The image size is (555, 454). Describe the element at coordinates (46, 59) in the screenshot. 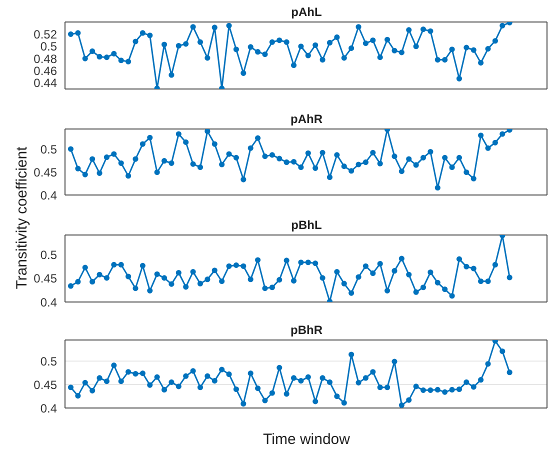

I see `y-tick-label: 0.48` at that location.